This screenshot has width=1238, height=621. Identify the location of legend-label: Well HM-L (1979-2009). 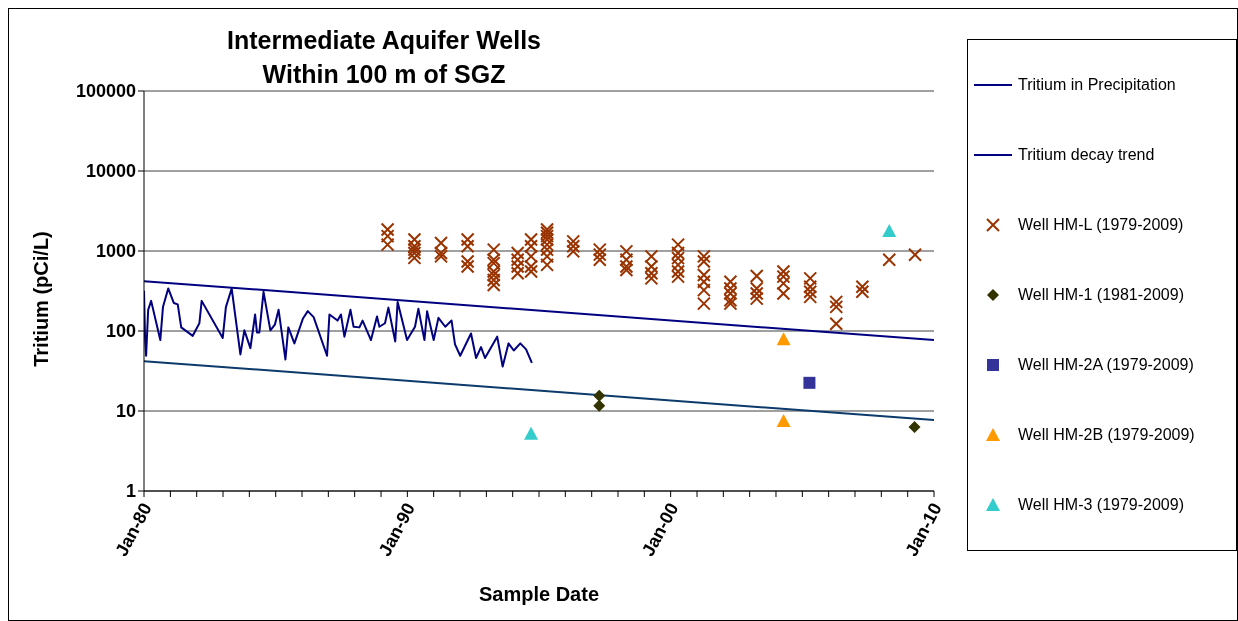
(1101, 225).